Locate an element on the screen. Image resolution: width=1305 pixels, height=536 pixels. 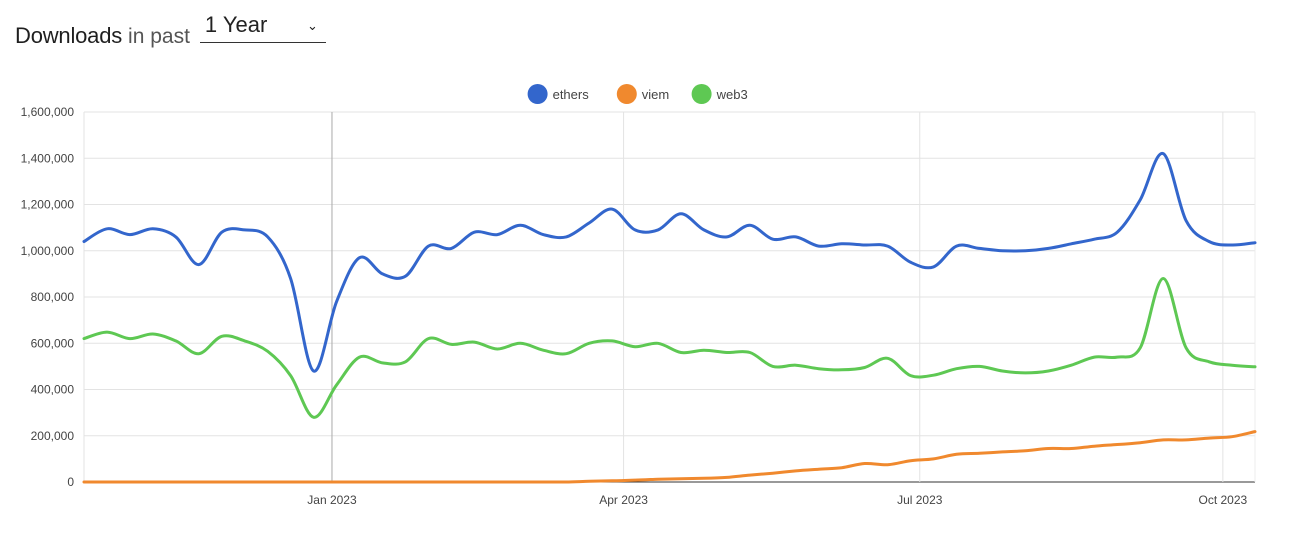
series-line-viem is located at coordinates (669, 457).